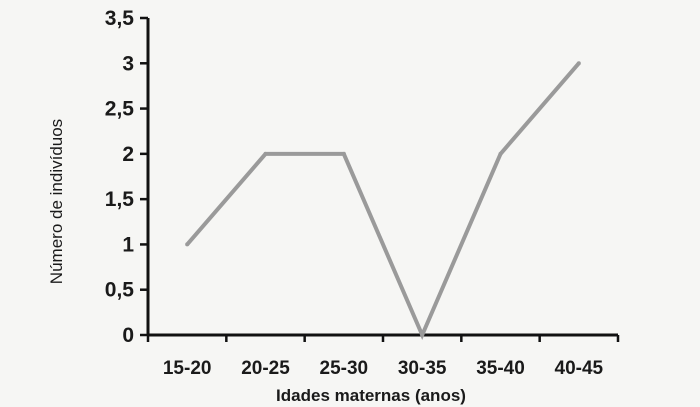  I want to click on y-tick-label: 3, so click(128, 63).